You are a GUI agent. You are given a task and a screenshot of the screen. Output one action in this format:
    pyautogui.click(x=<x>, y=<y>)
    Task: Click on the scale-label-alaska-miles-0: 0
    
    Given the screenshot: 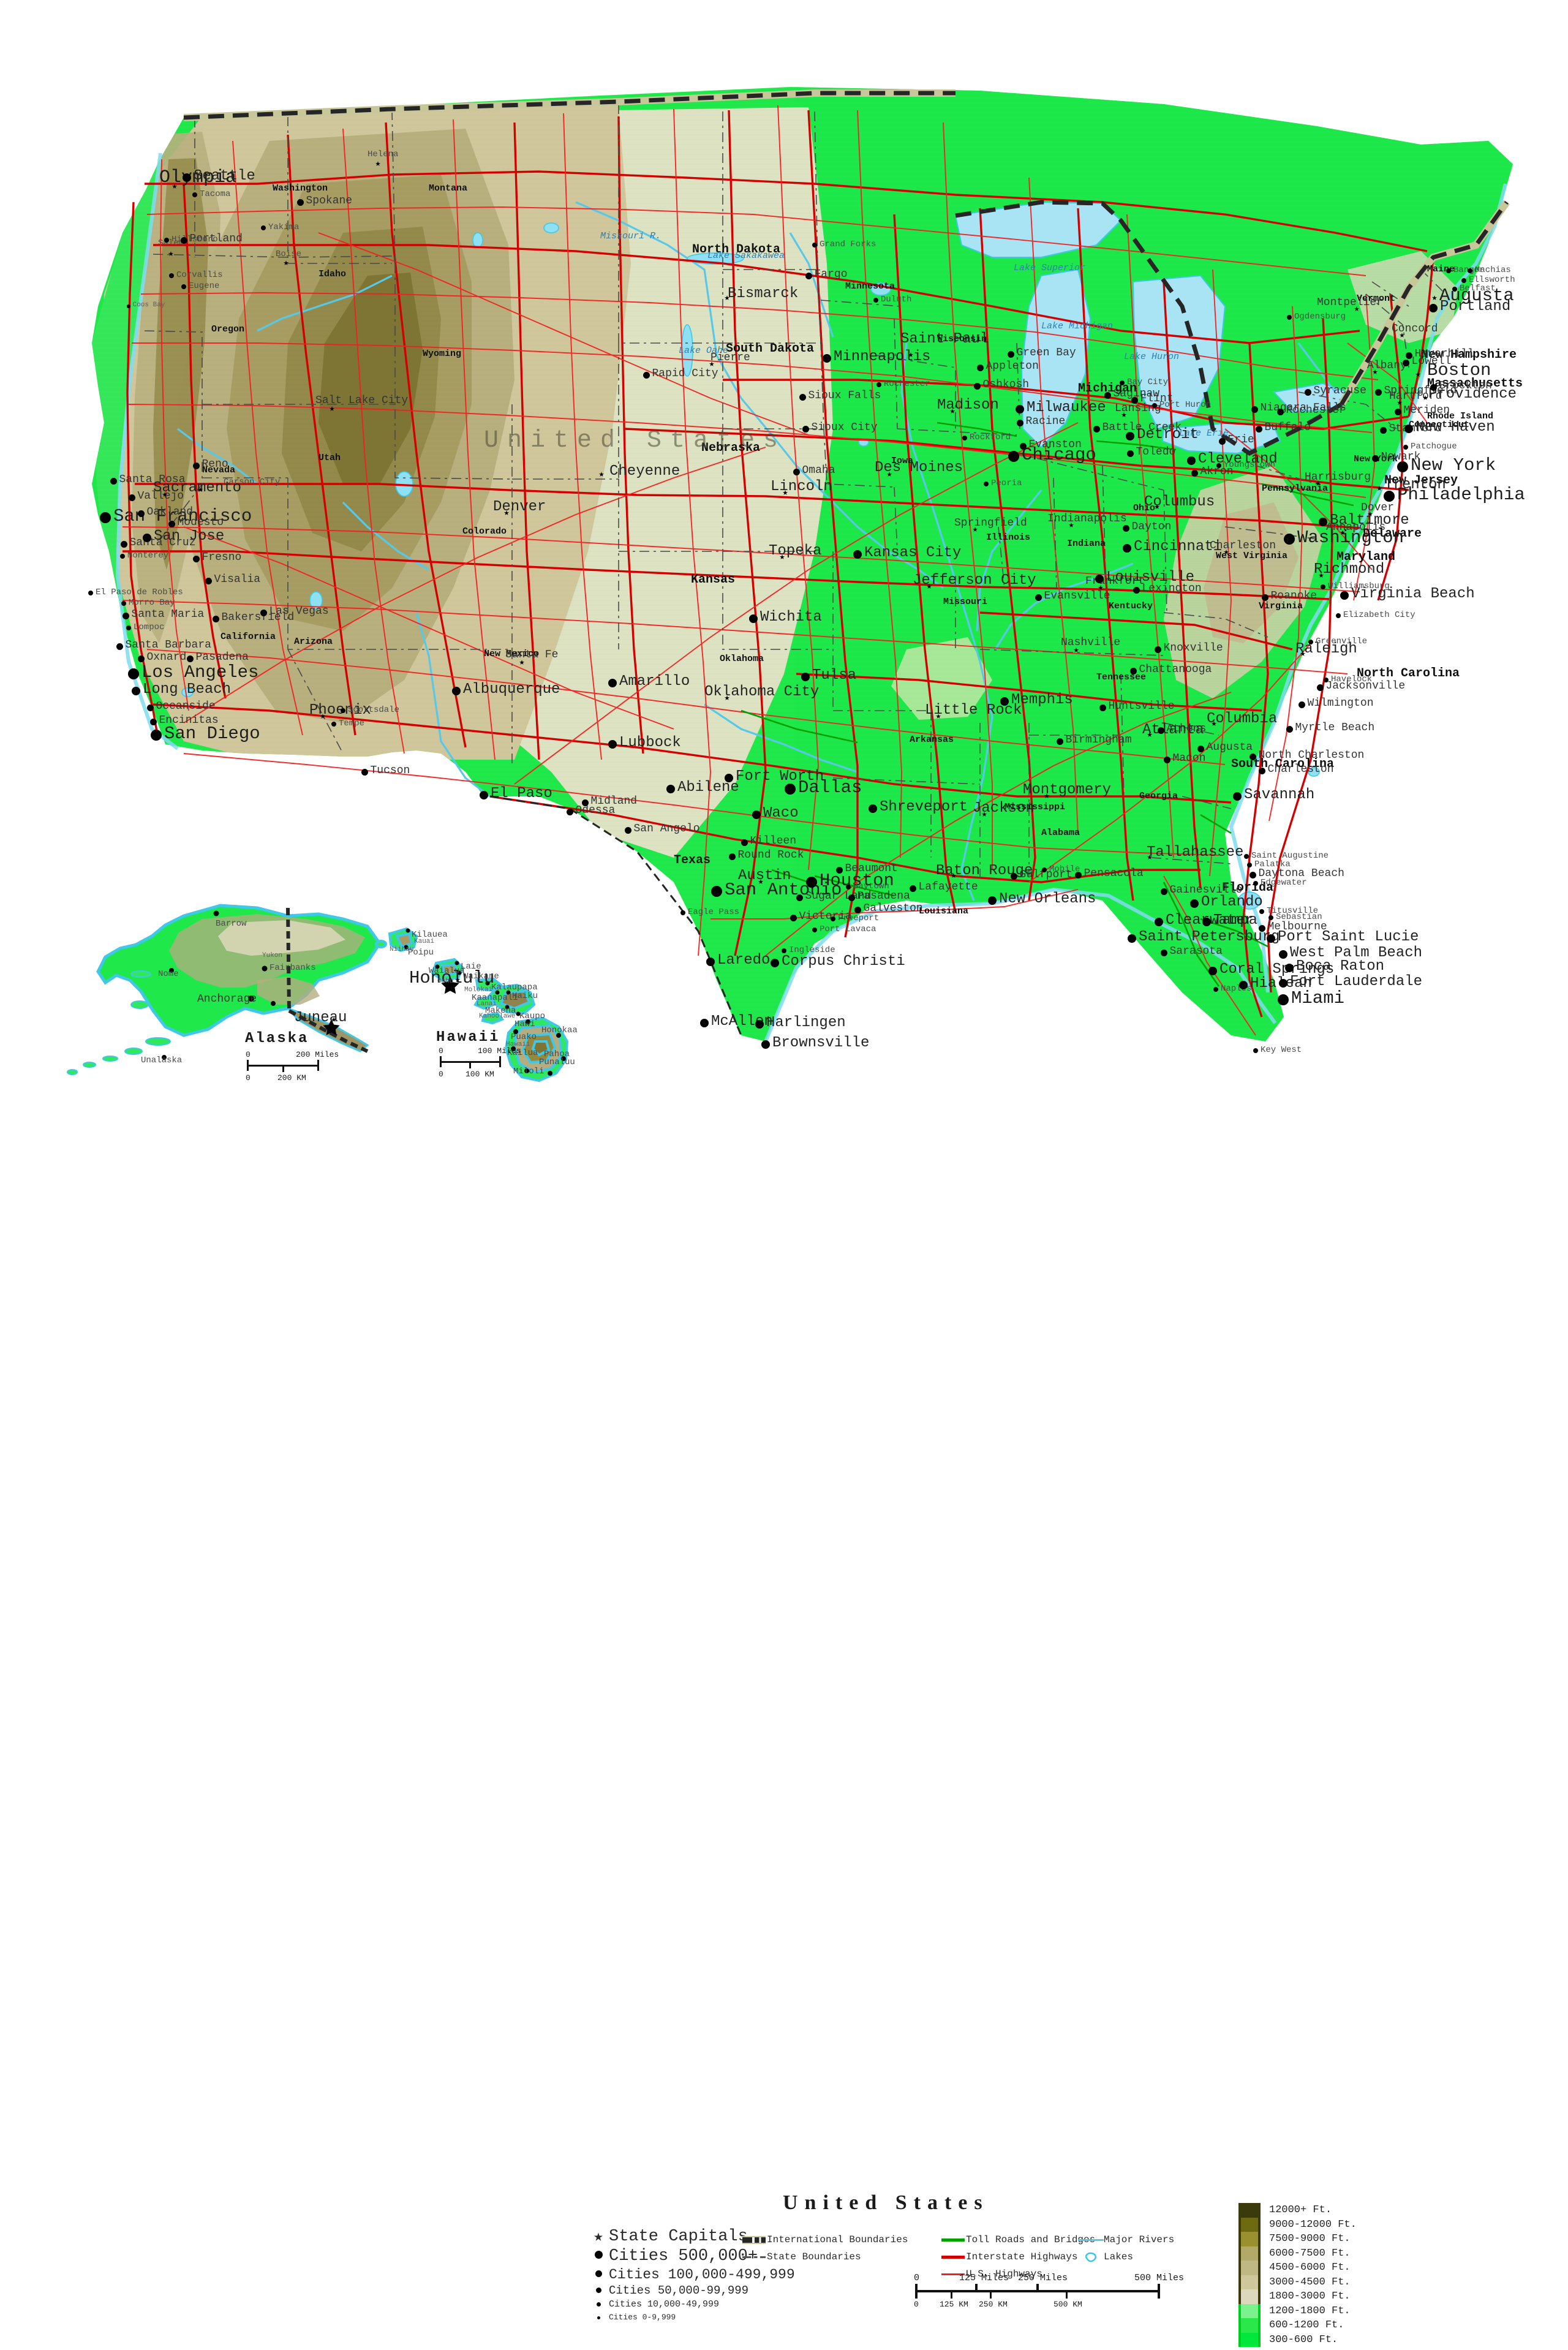 What is the action you would take?
    pyautogui.click(x=249, y=1054)
    